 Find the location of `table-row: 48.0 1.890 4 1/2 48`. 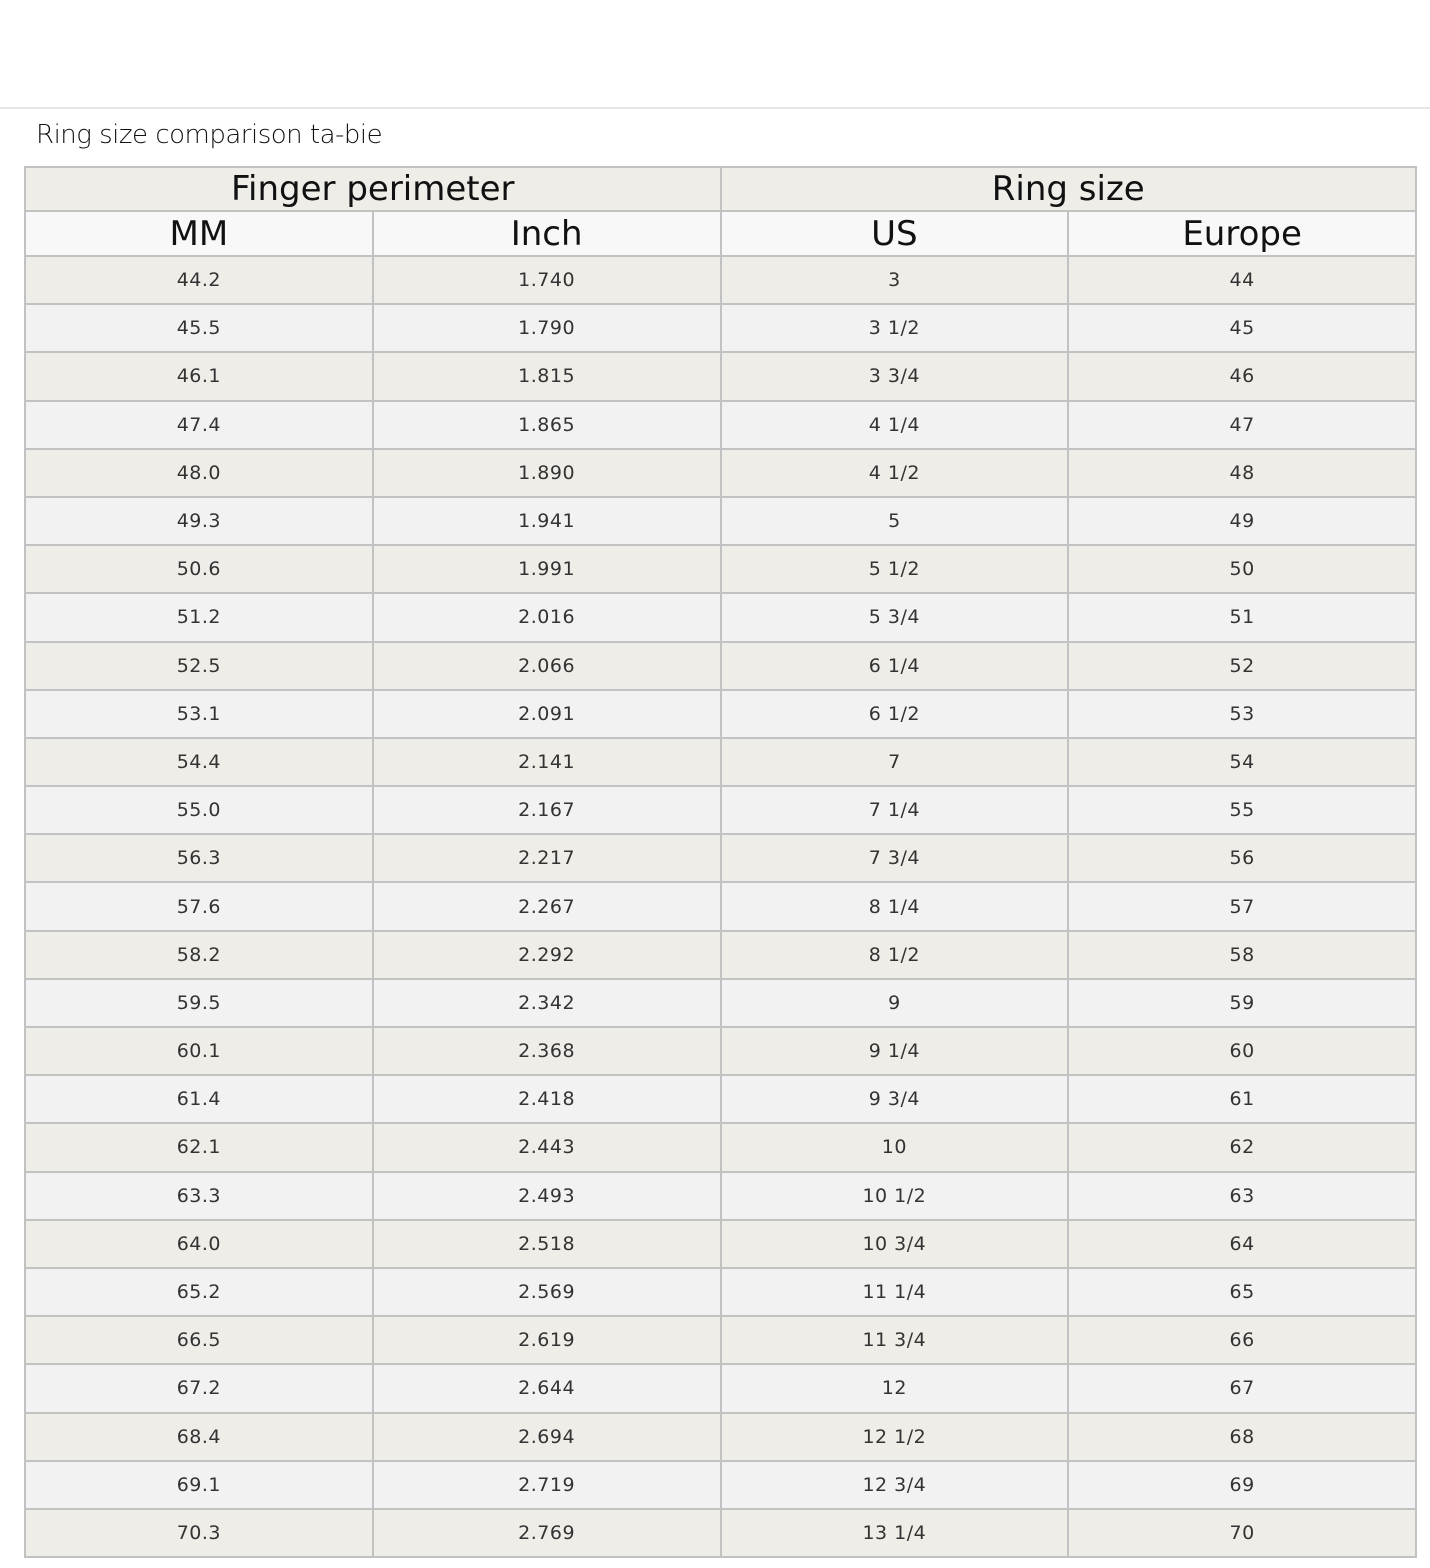

table-row: 48.0 1.890 4 1/2 48 is located at coordinates (720, 472).